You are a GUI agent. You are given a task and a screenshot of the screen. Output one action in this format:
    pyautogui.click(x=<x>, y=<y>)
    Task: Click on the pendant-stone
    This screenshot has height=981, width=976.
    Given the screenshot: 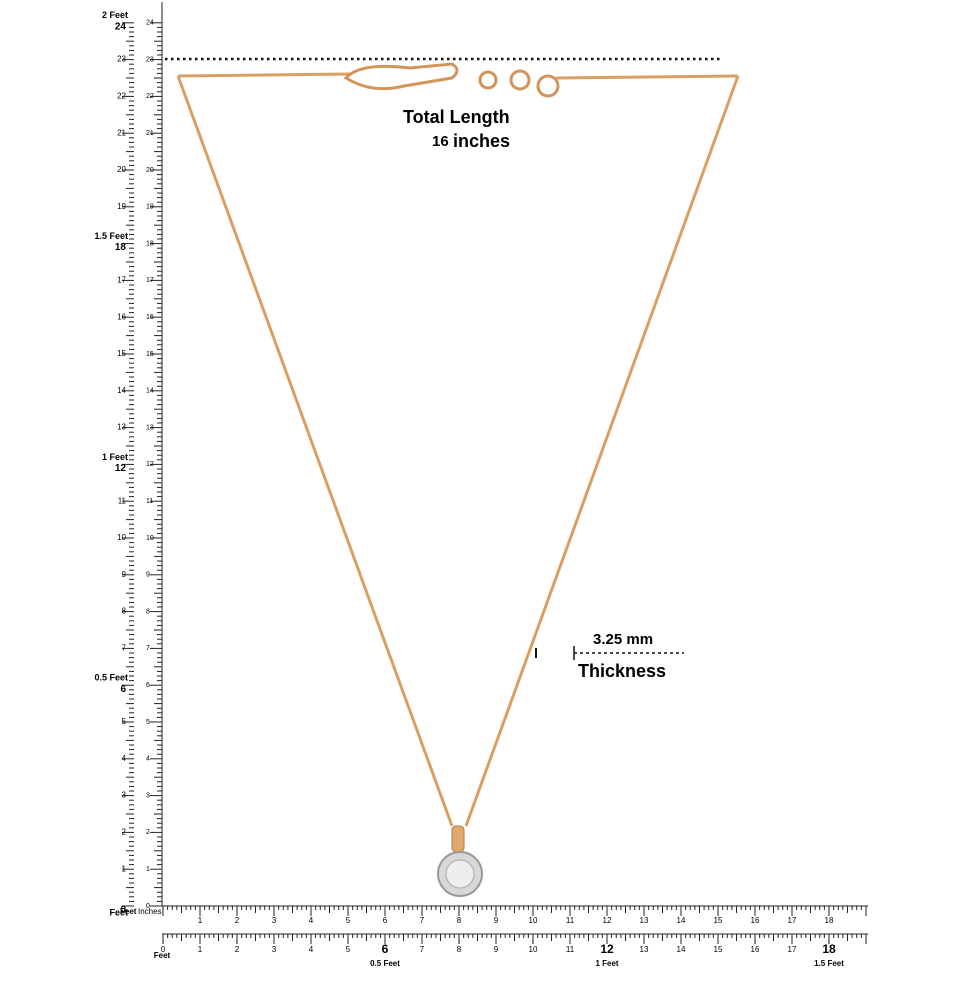 What is the action you would take?
    pyautogui.click(x=460, y=874)
    